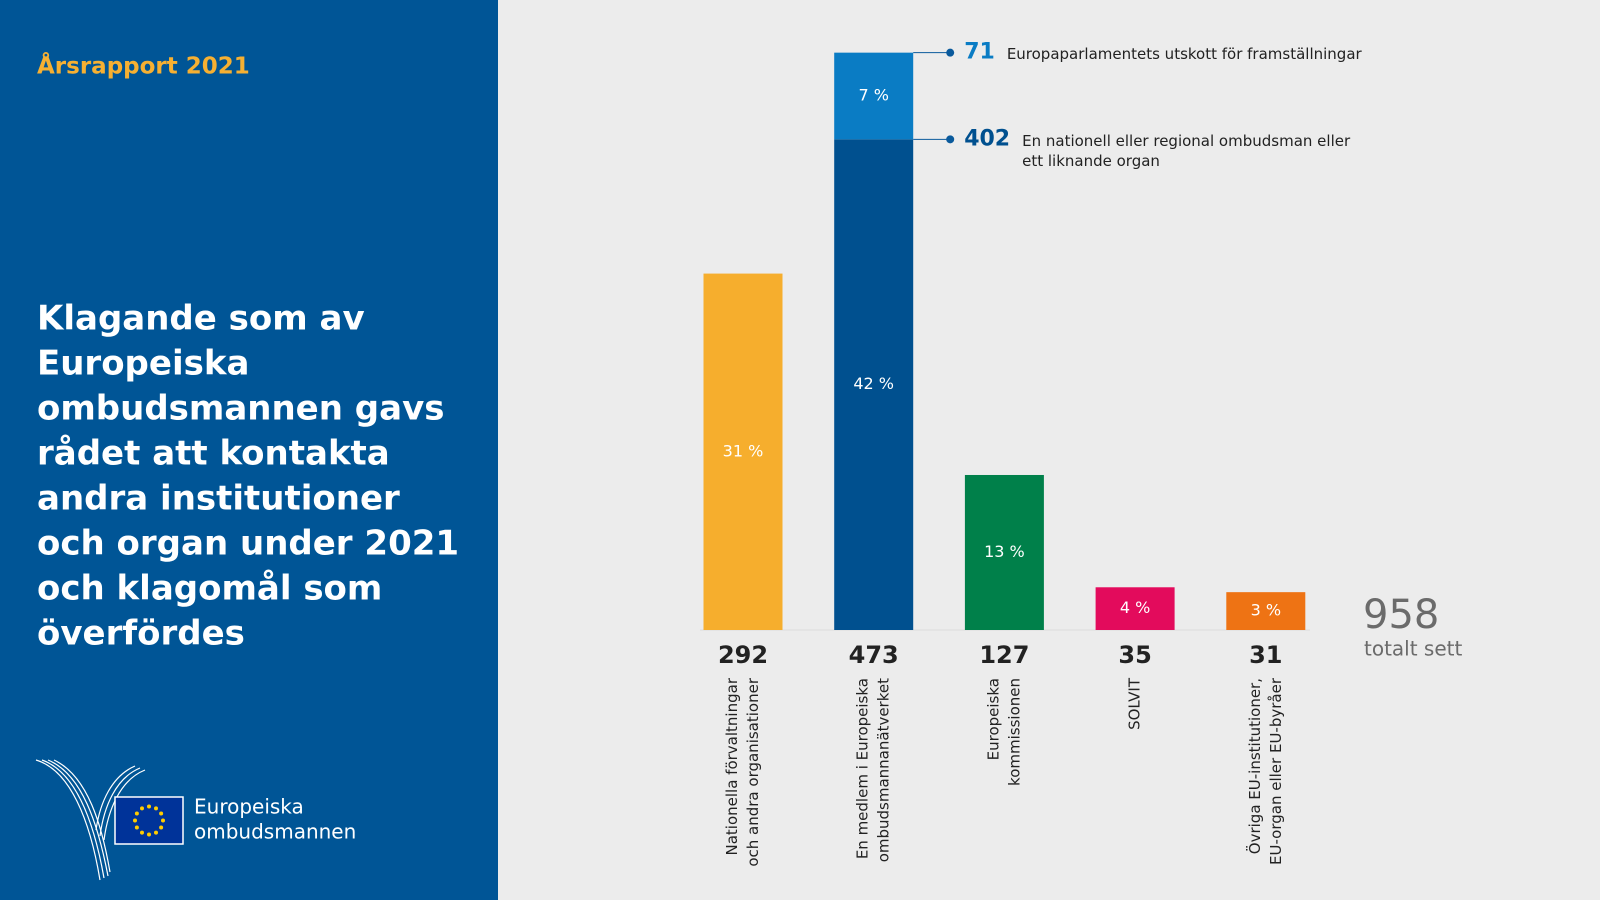 This screenshot has width=1600, height=900. What do you see at coordinates (743, 655) in the screenshot?
I see `bar-total: 292` at bounding box center [743, 655].